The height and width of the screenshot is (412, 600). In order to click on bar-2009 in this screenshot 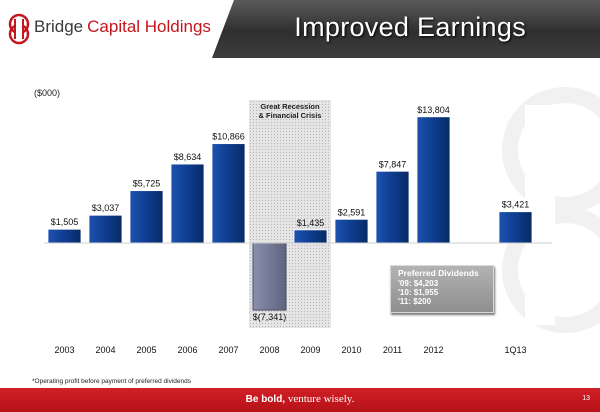, I will do `click(310, 236)`.